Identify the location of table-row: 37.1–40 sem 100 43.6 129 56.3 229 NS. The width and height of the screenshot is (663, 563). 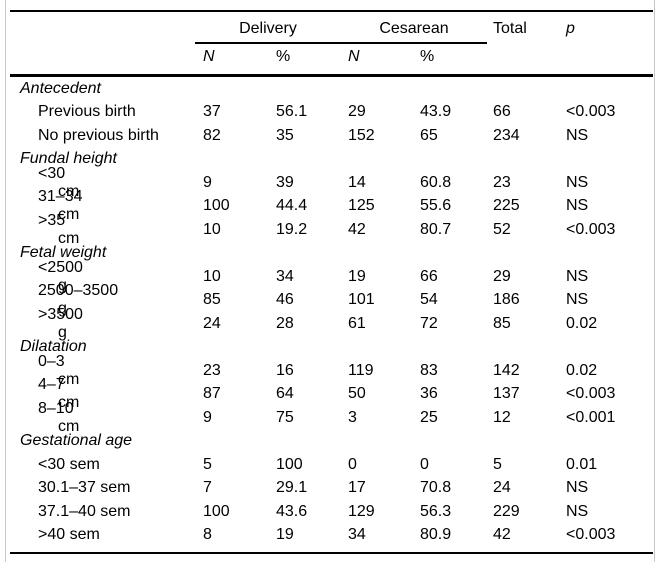
(331, 512).